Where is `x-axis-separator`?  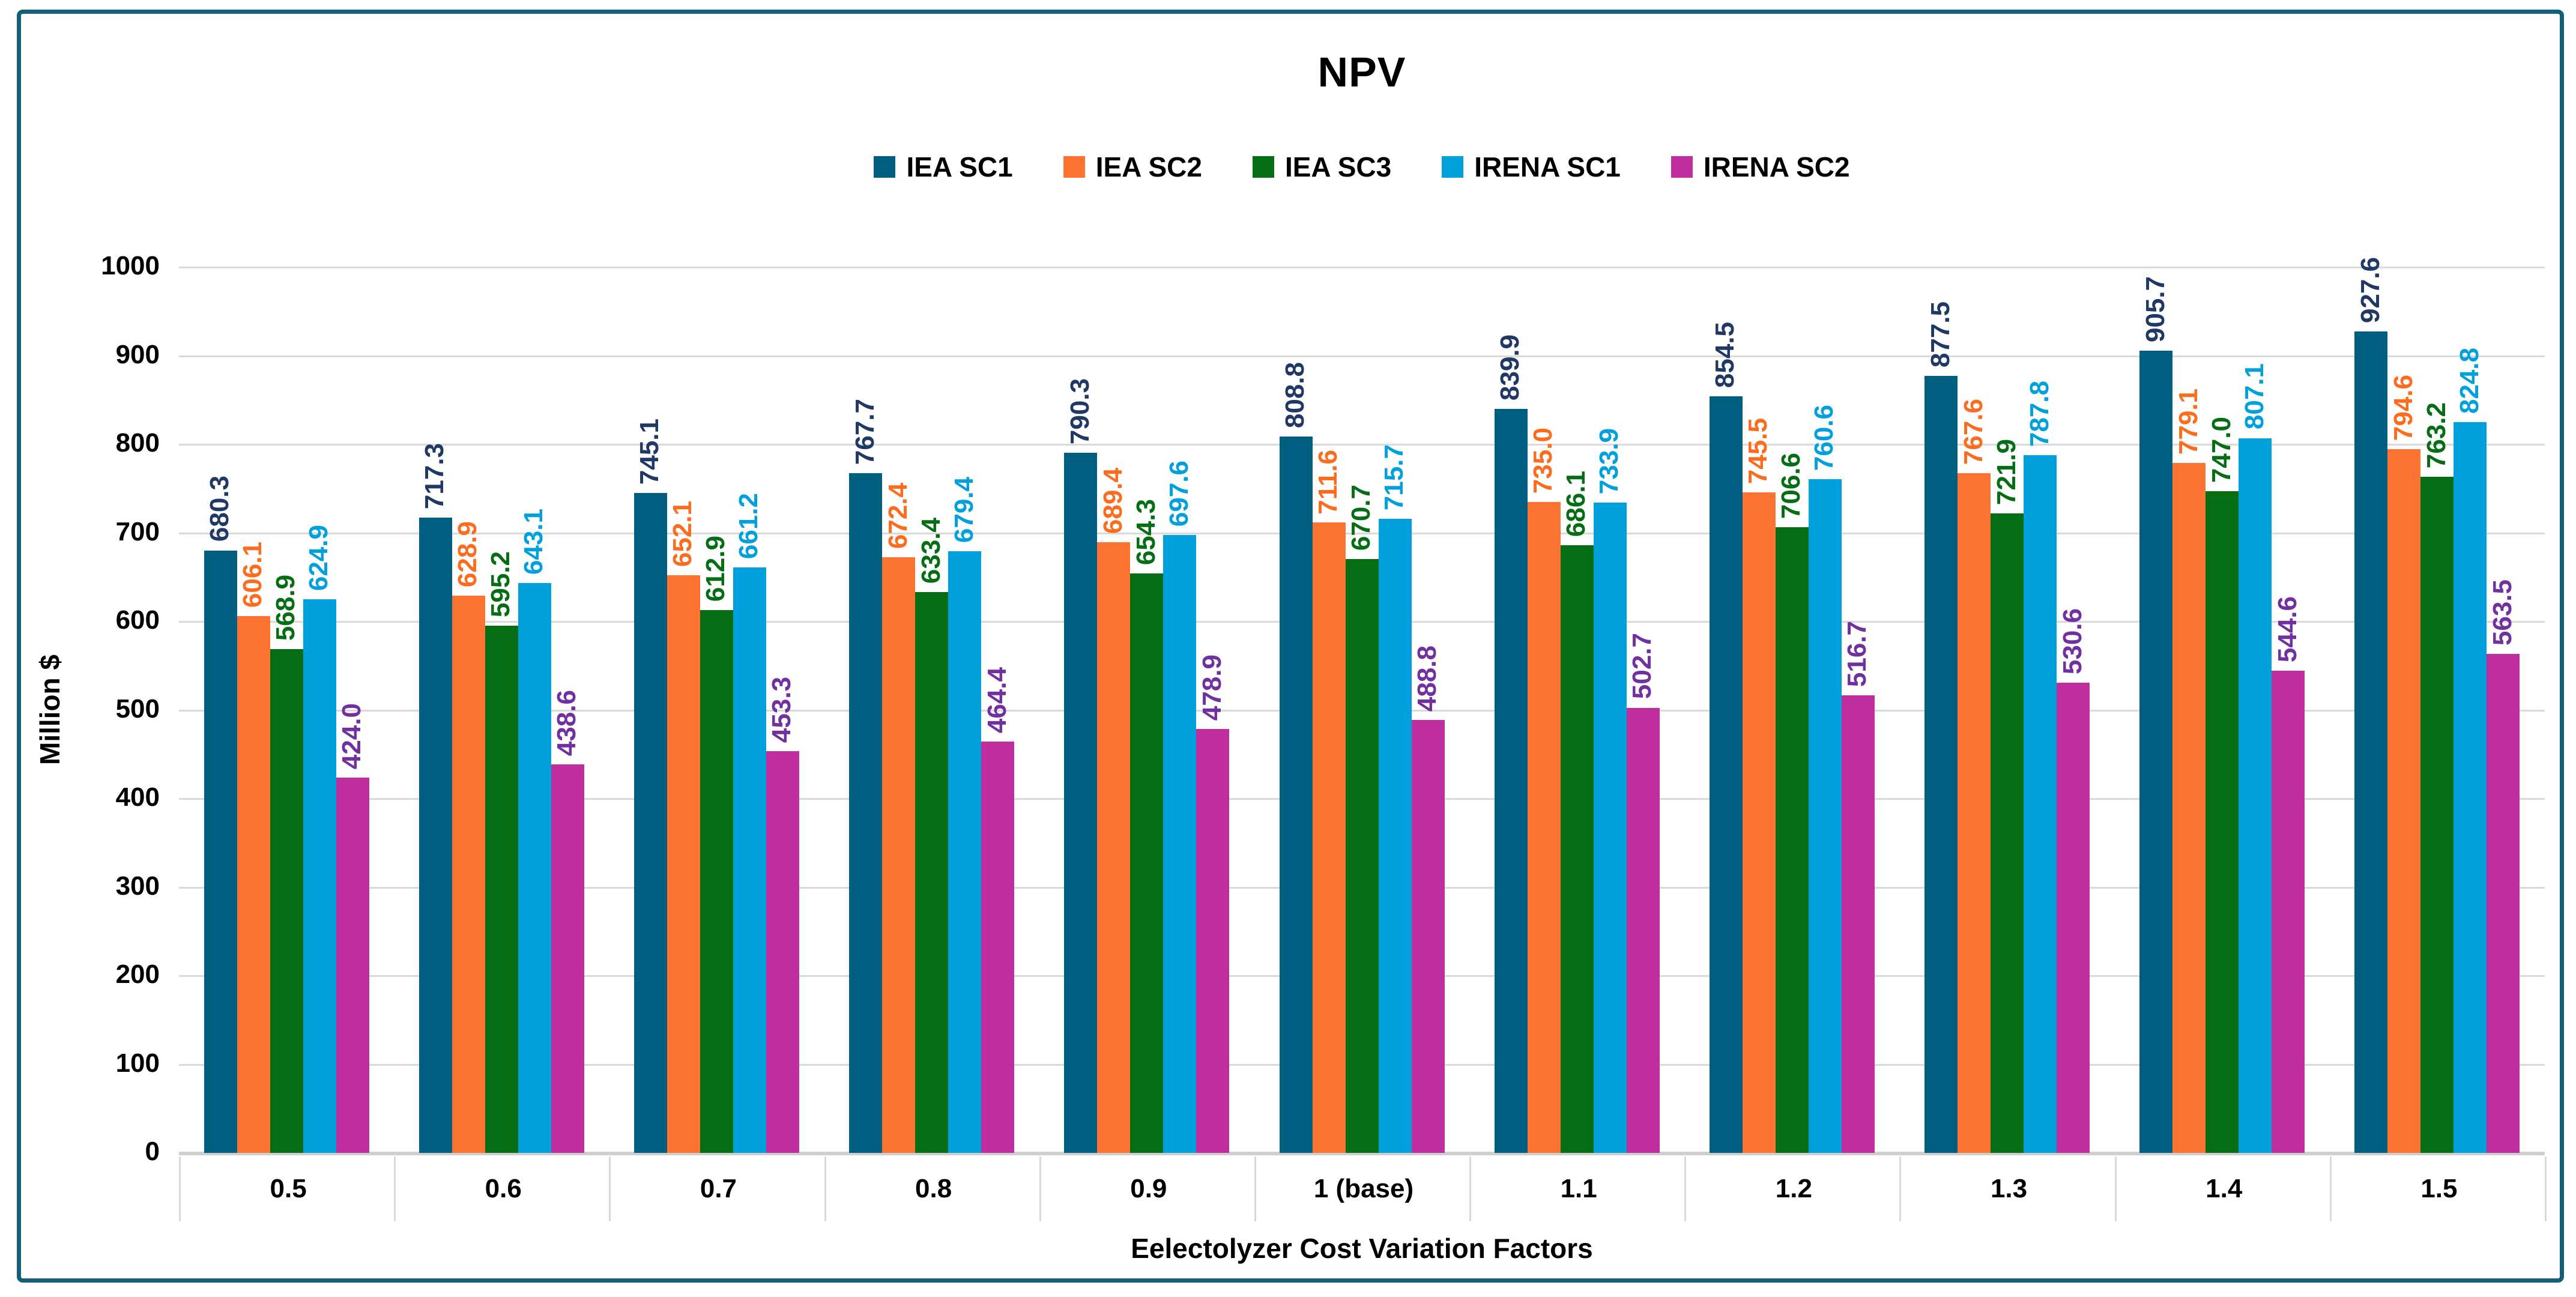
x-axis-separator is located at coordinates (2546, 1188).